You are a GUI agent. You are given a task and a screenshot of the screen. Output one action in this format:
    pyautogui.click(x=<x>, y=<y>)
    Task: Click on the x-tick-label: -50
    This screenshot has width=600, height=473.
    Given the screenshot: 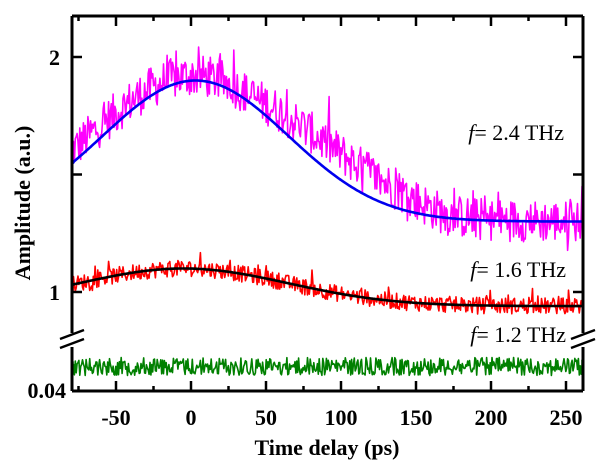 What is the action you would take?
    pyautogui.click(x=115, y=417)
    